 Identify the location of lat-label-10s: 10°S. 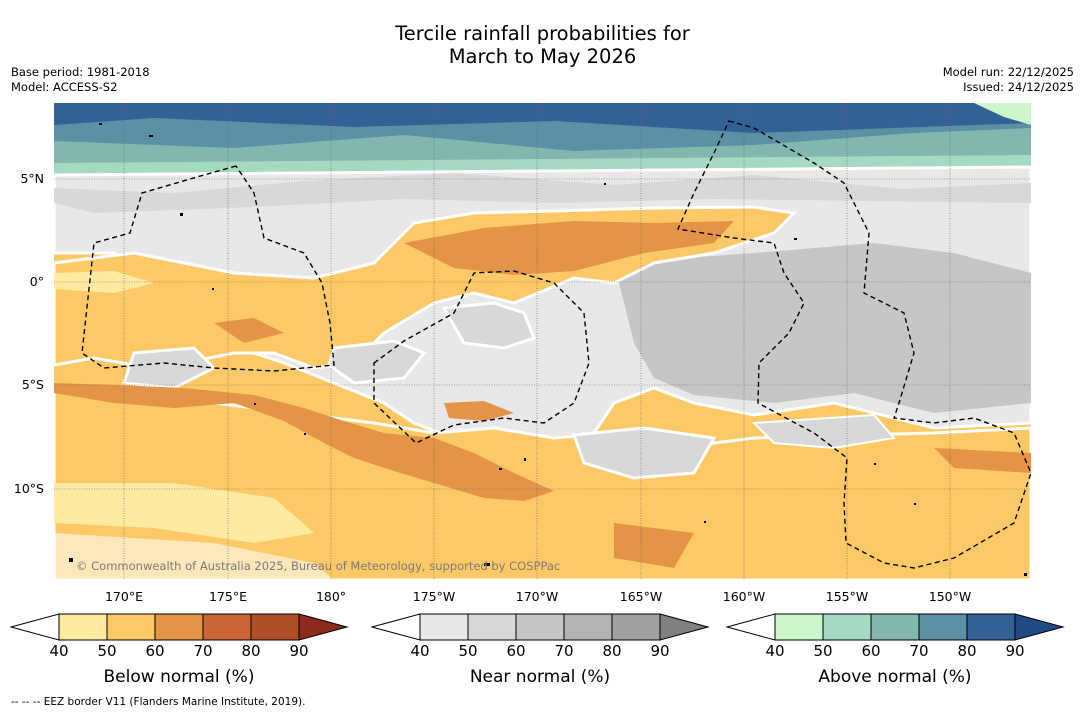
(28, 488).